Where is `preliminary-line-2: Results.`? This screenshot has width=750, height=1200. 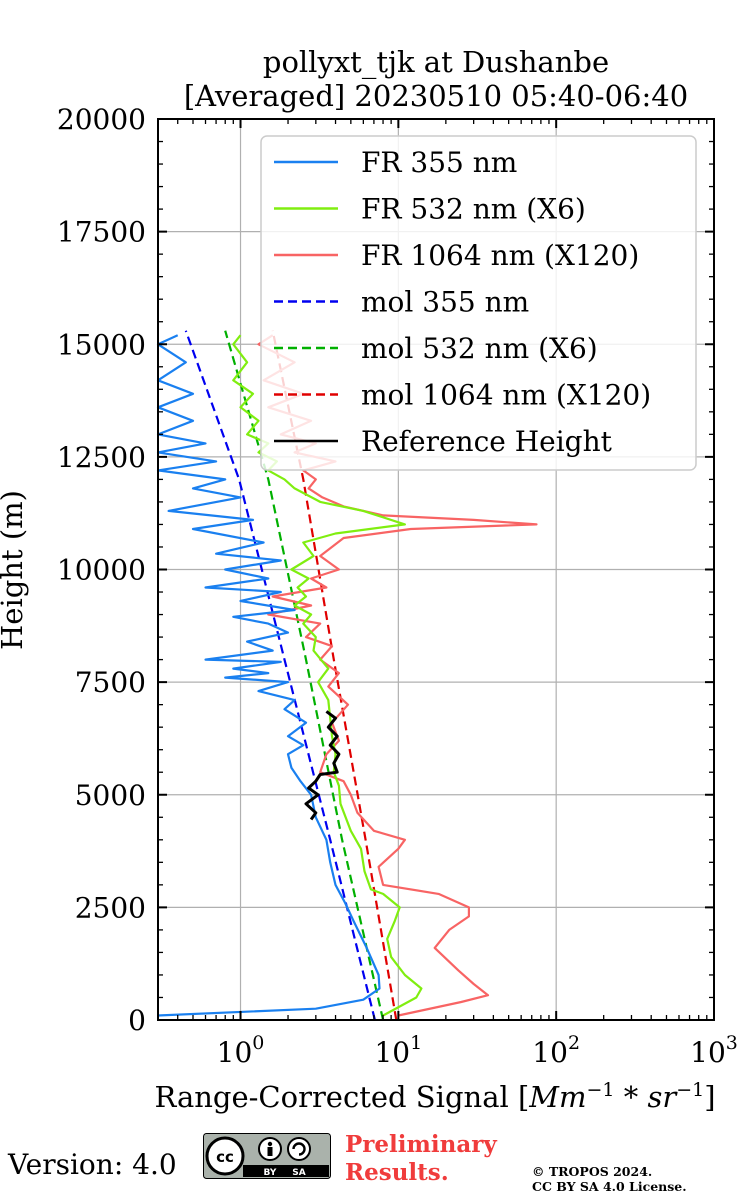 preliminary-line-2: Results. is located at coordinates (397, 1172).